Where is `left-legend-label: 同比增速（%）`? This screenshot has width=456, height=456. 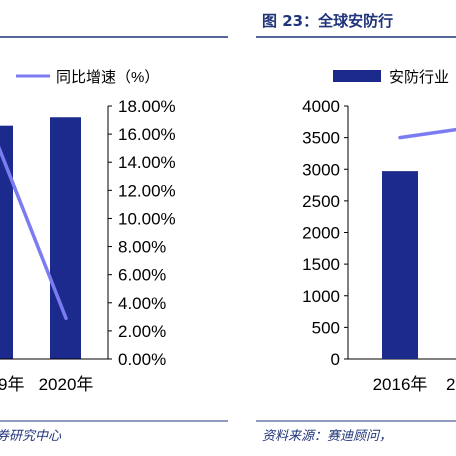
left-legend-label: 同比增速（%） is located at coordinates (107, 77).